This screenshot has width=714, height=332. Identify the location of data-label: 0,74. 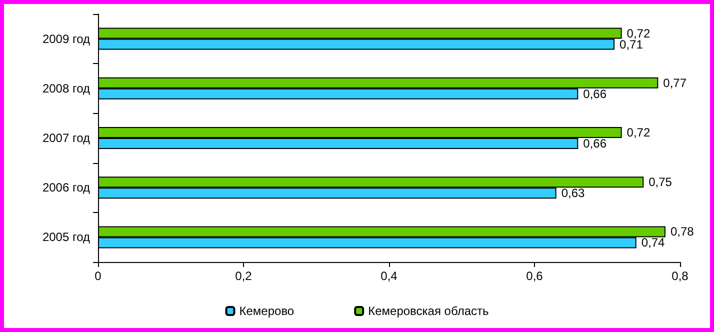
(653, 243).